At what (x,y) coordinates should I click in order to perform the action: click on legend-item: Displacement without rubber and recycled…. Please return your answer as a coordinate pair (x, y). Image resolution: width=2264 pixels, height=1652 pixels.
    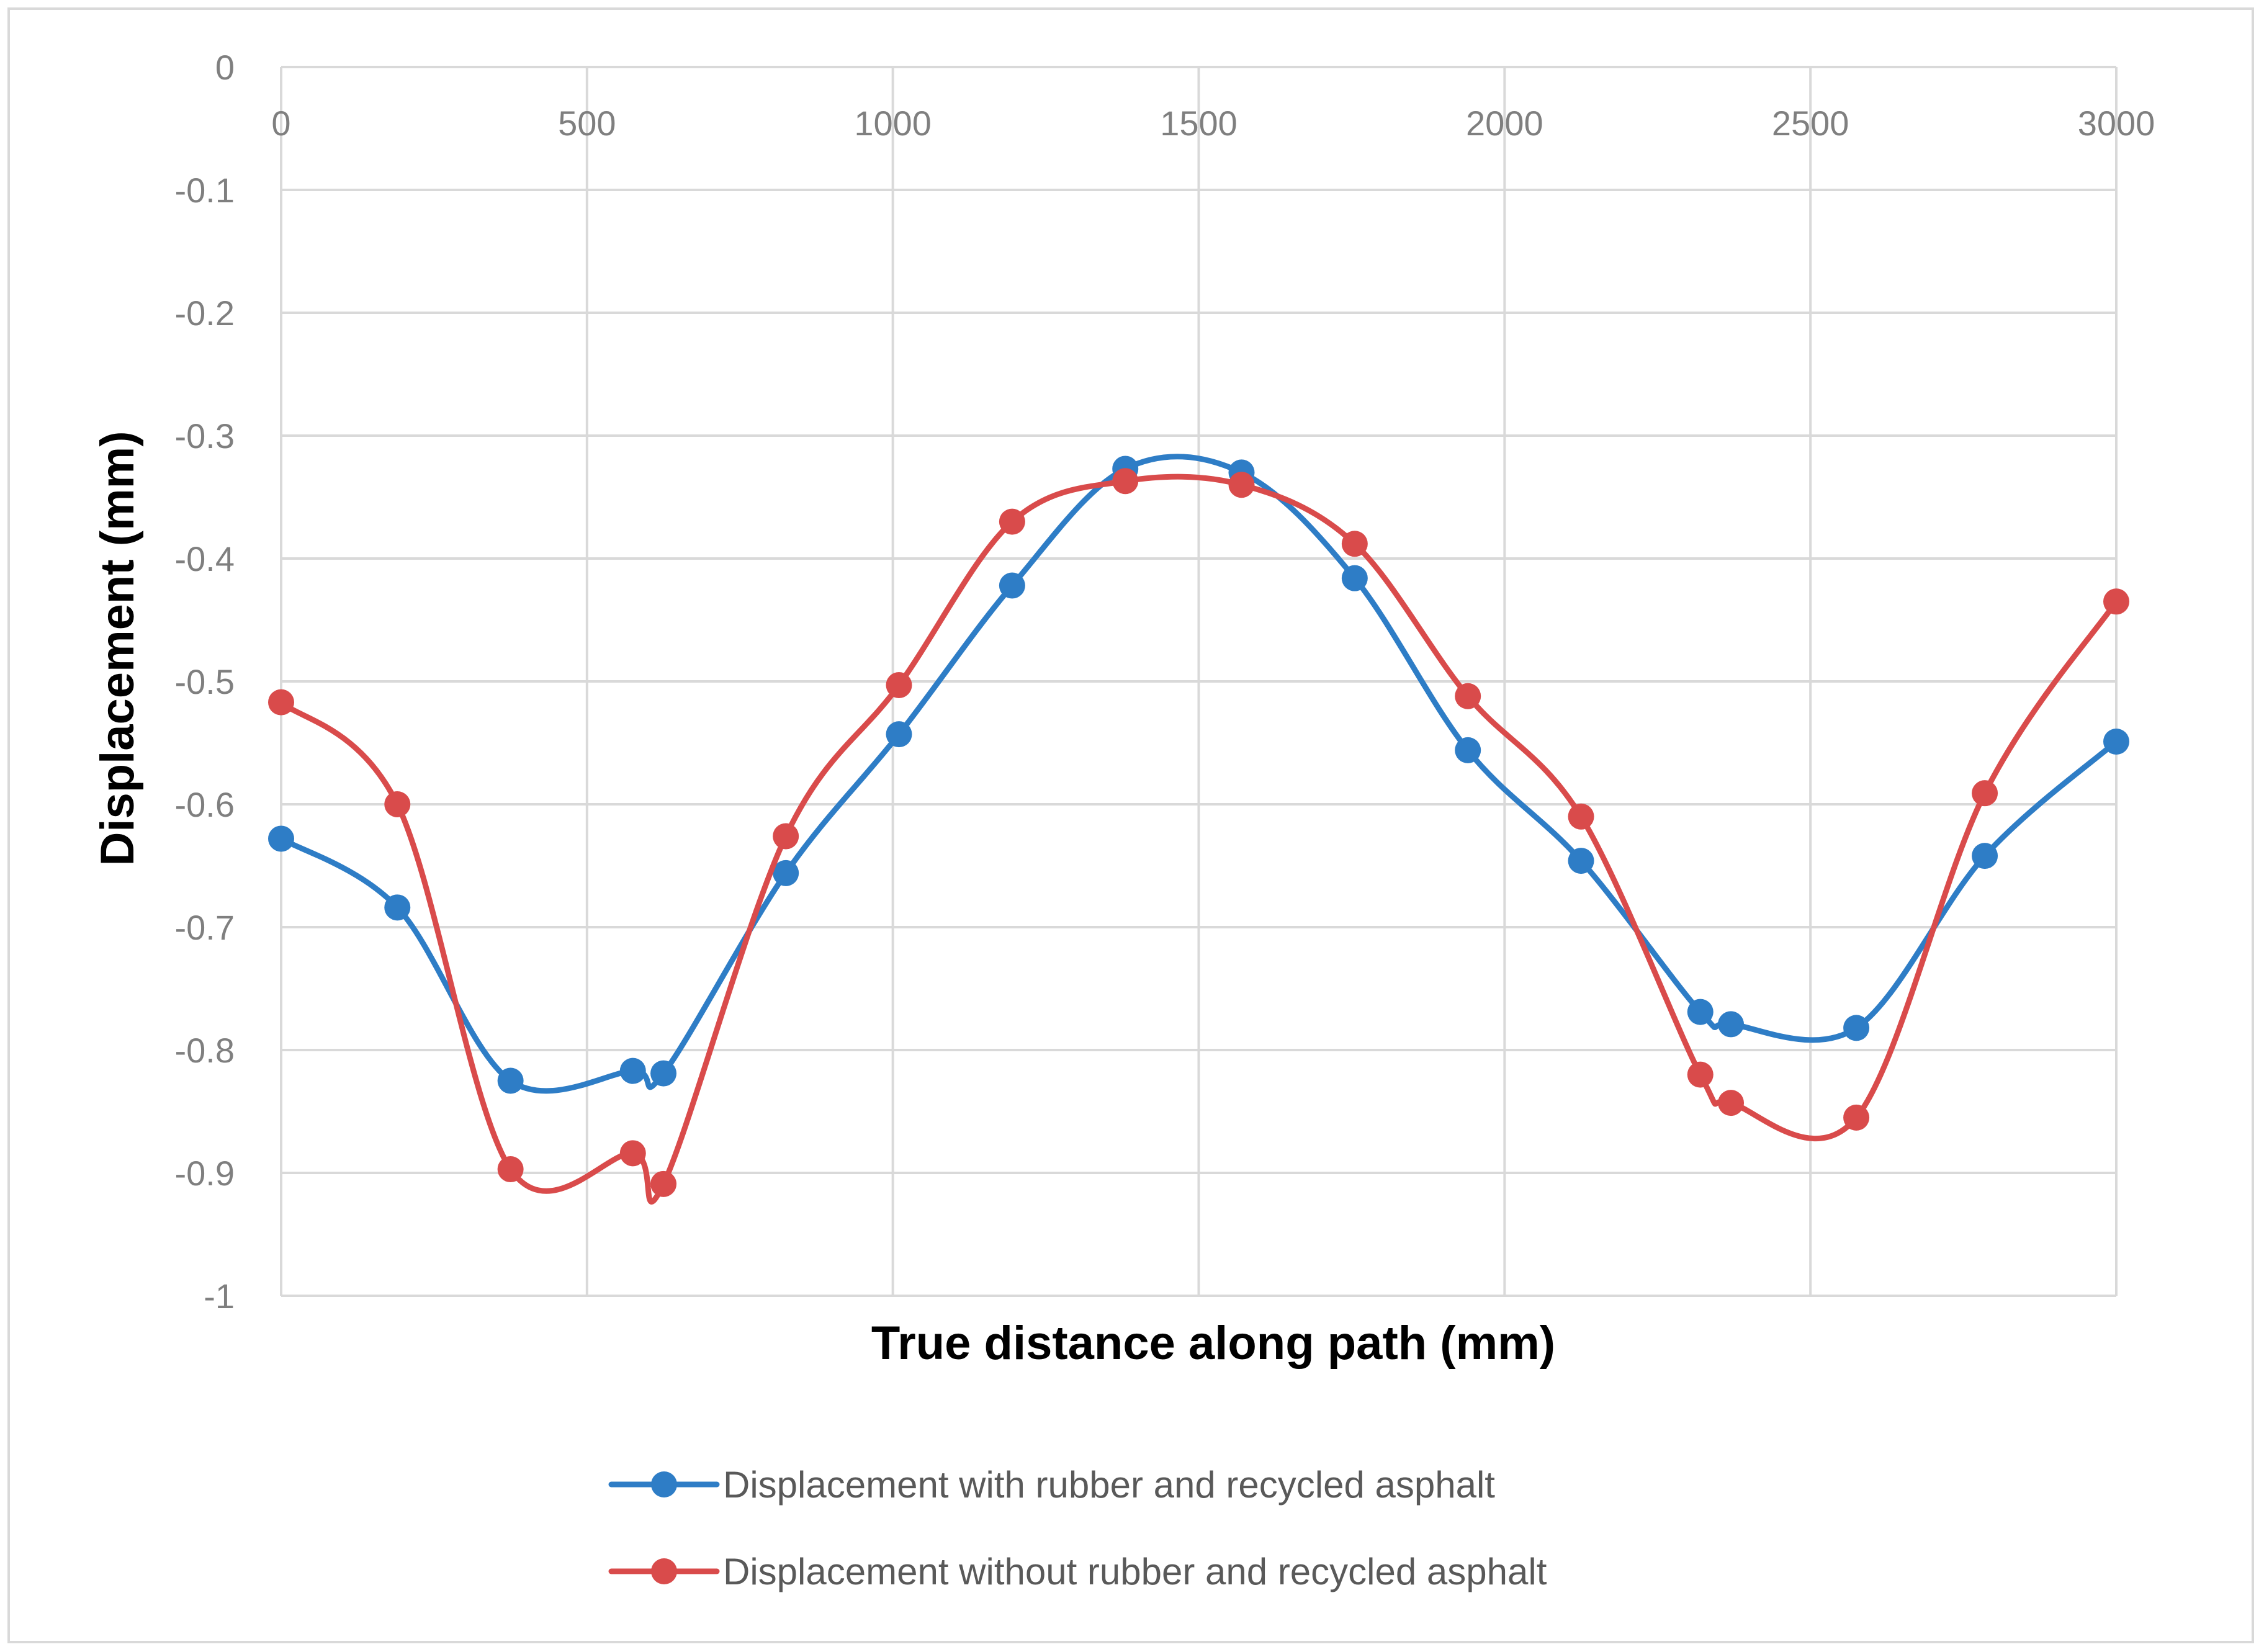
    Looking at the image, I should click on (1077, 1571).